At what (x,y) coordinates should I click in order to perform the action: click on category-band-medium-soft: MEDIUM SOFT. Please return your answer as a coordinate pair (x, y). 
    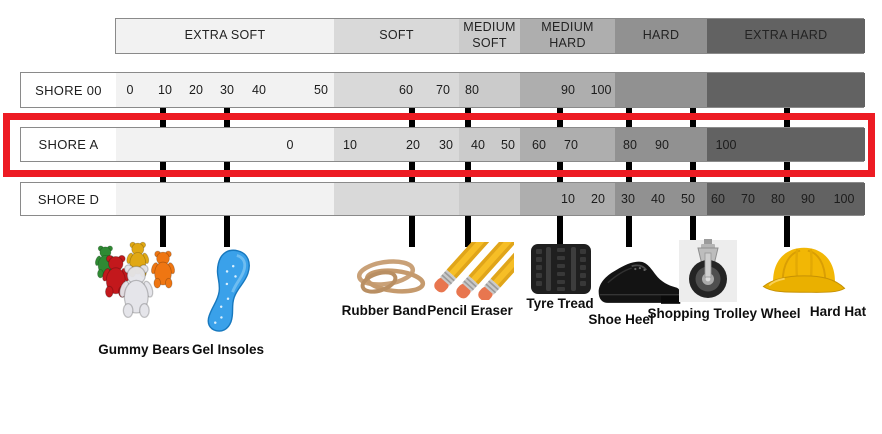
    Looking at the image, I should click on (489, 36).